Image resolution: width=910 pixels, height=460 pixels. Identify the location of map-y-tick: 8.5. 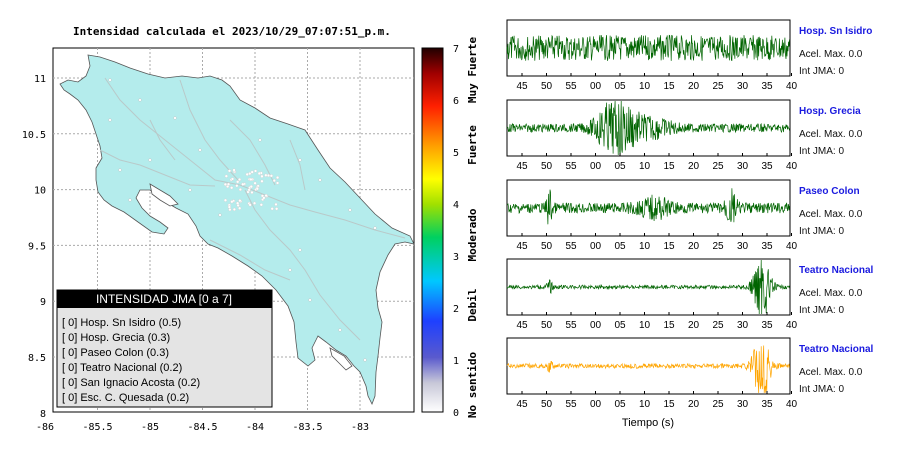
(37, 358).